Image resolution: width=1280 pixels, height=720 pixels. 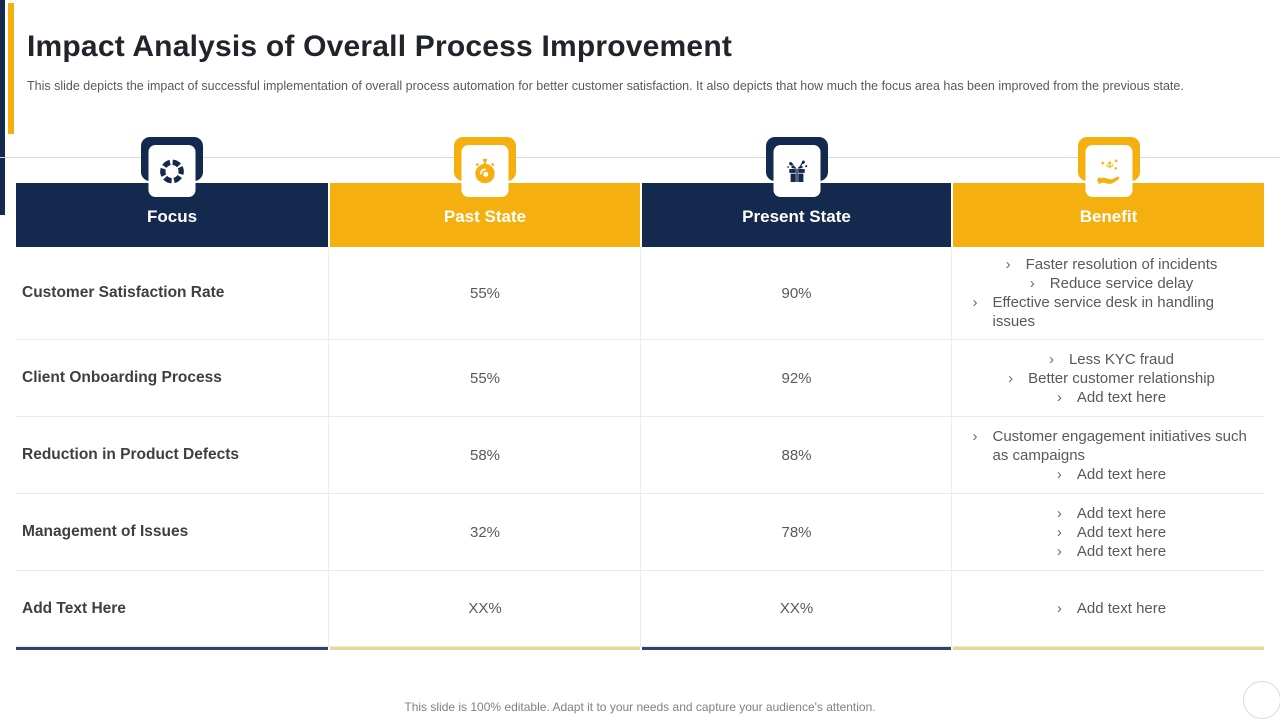 I want to click on past-state-cell: 58%, so click(x=484, y=455).